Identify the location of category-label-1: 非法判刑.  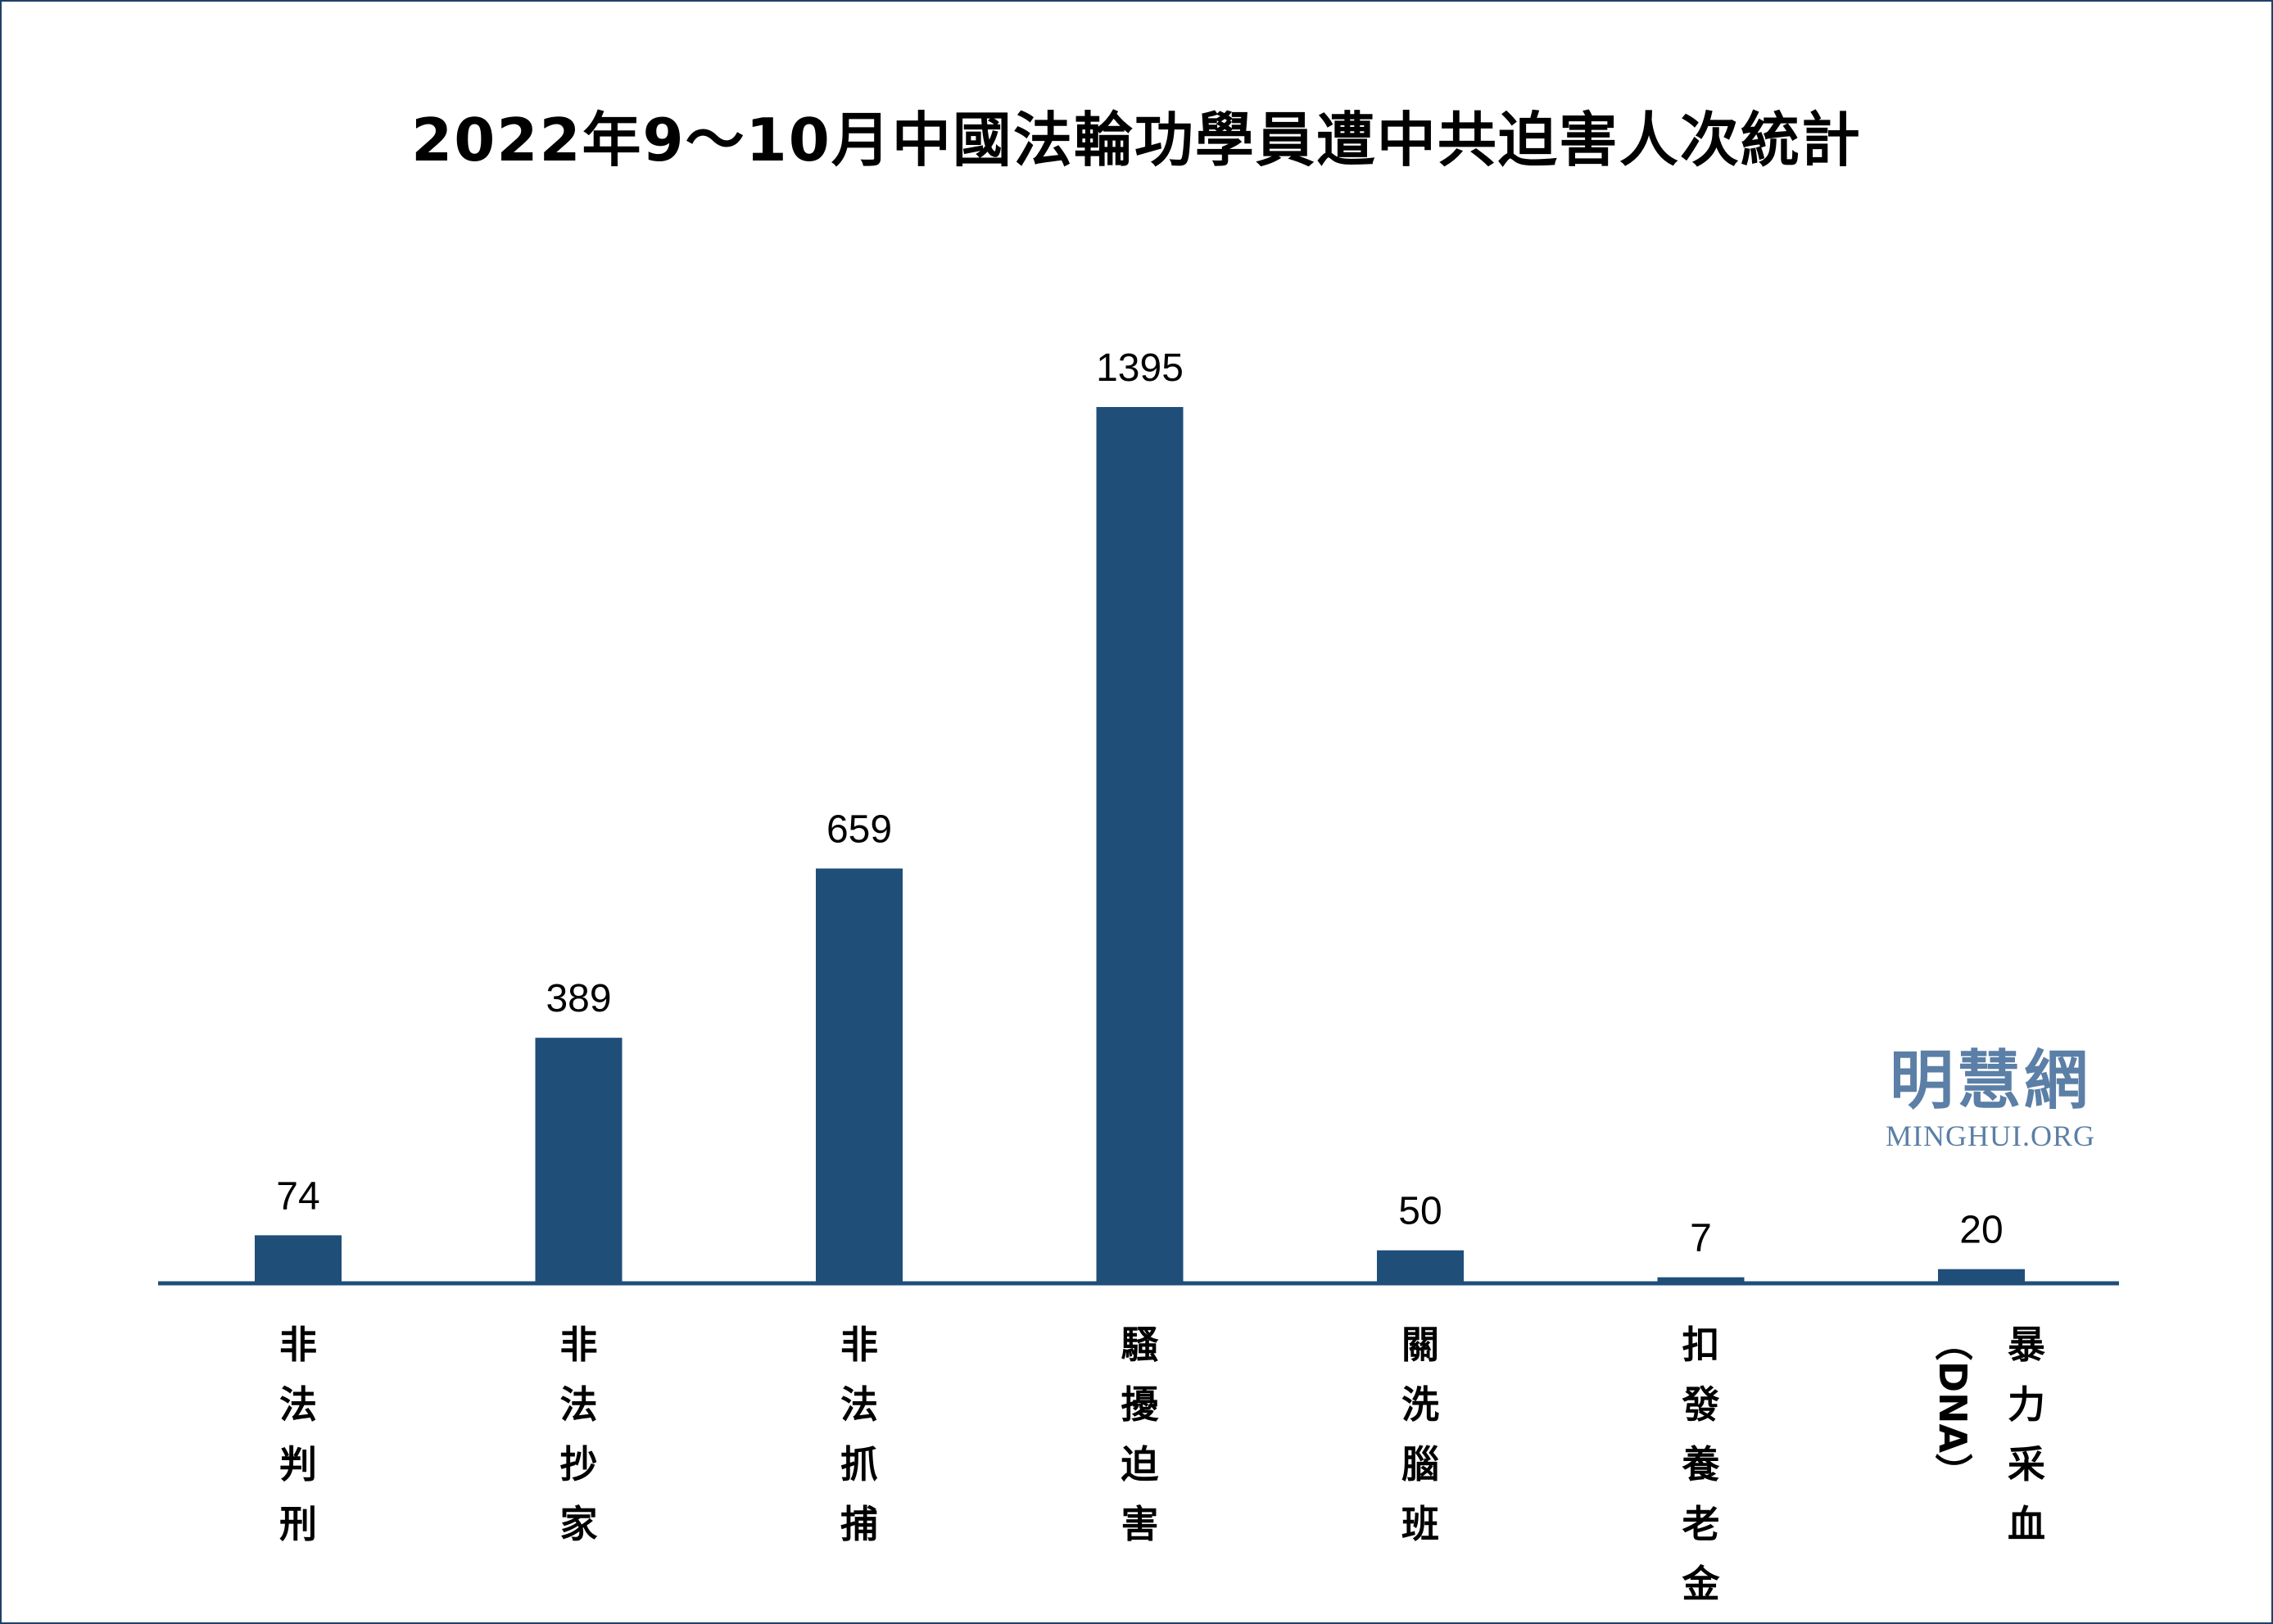
(298, 1434).